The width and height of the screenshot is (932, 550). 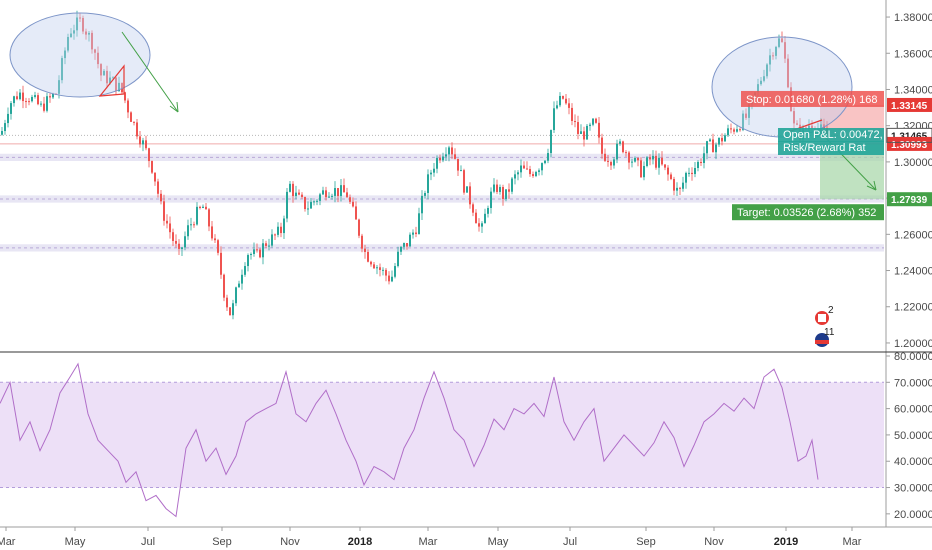 I want to click on target-price-tag-box, so click(x=909, y=199).